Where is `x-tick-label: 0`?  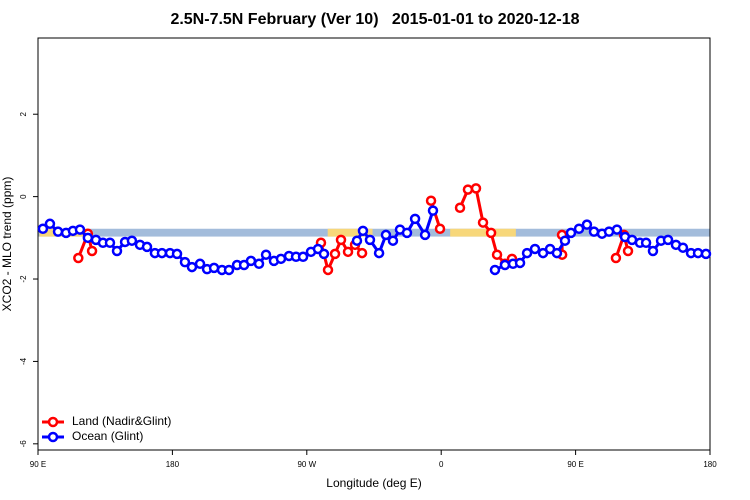
x-tick-label: 0 is located at coordinates (441, 464).